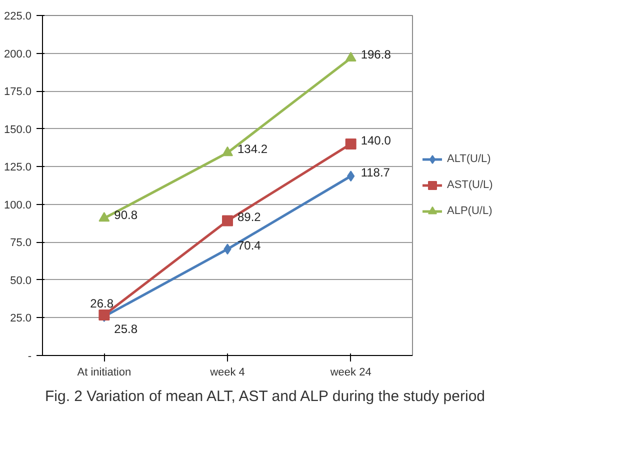  I want to click on legend-label: AST(U/L), so click(470, 185).